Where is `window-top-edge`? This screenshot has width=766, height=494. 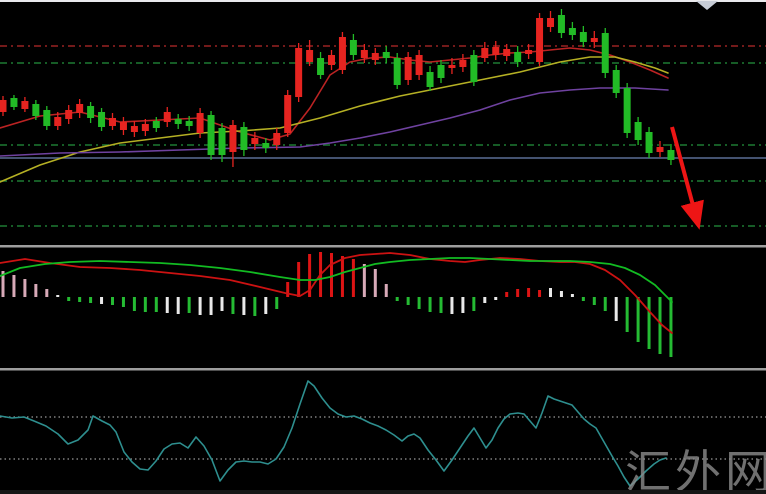
window-top-edge is located at coordinates (383, 1).